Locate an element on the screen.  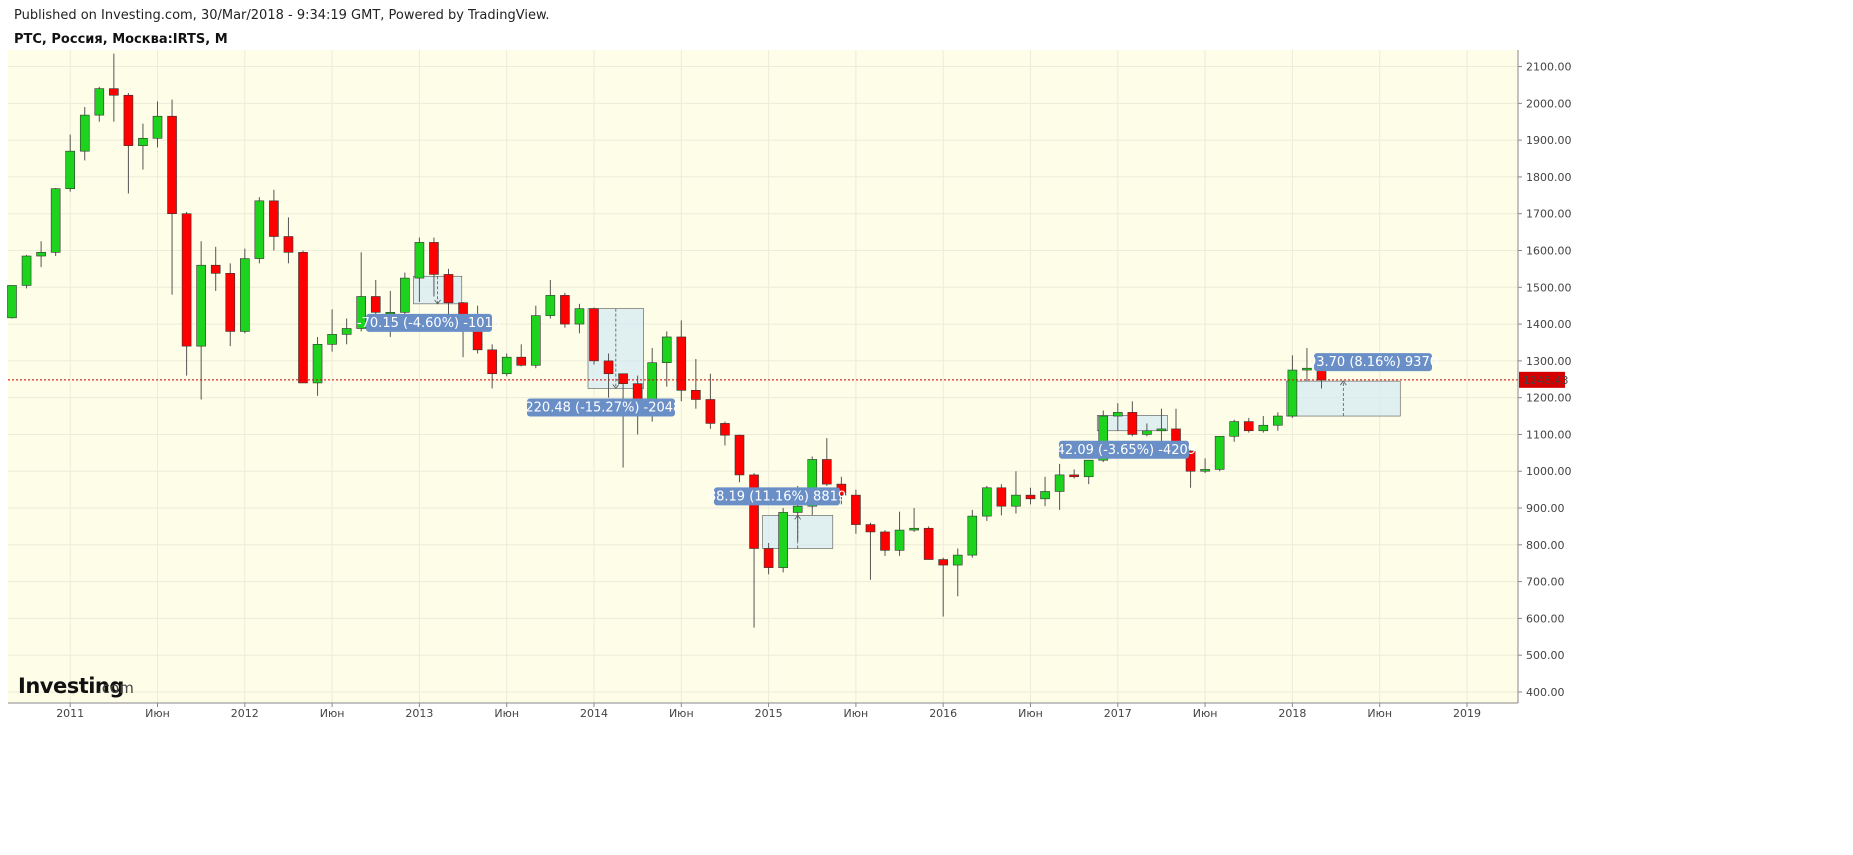
measure-label-text: -70.15 (-4.60%) -1015 is located at coordinates (429, 323).